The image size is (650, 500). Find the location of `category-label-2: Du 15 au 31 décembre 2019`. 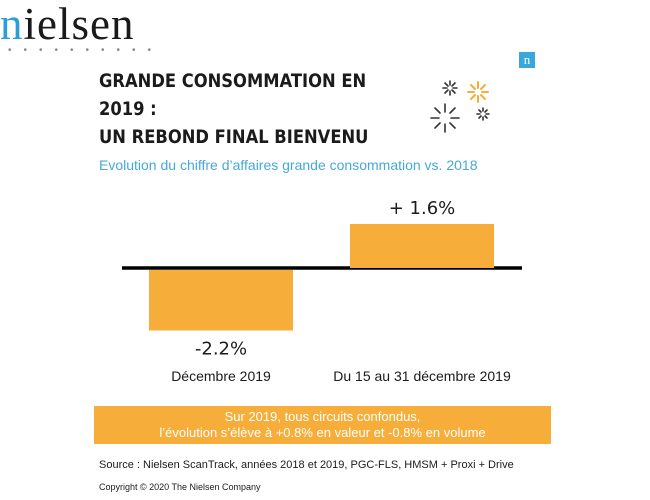

category-label-2: Du 15 au 31 décembre 2019 is located at coordinates (422, 376).